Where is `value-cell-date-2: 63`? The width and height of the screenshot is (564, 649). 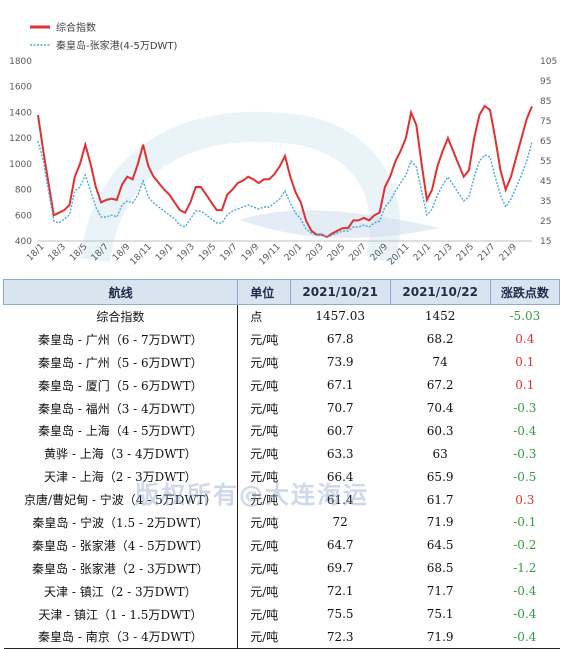
value-cell-date-2: 63 is located at coordinates (440, 453).